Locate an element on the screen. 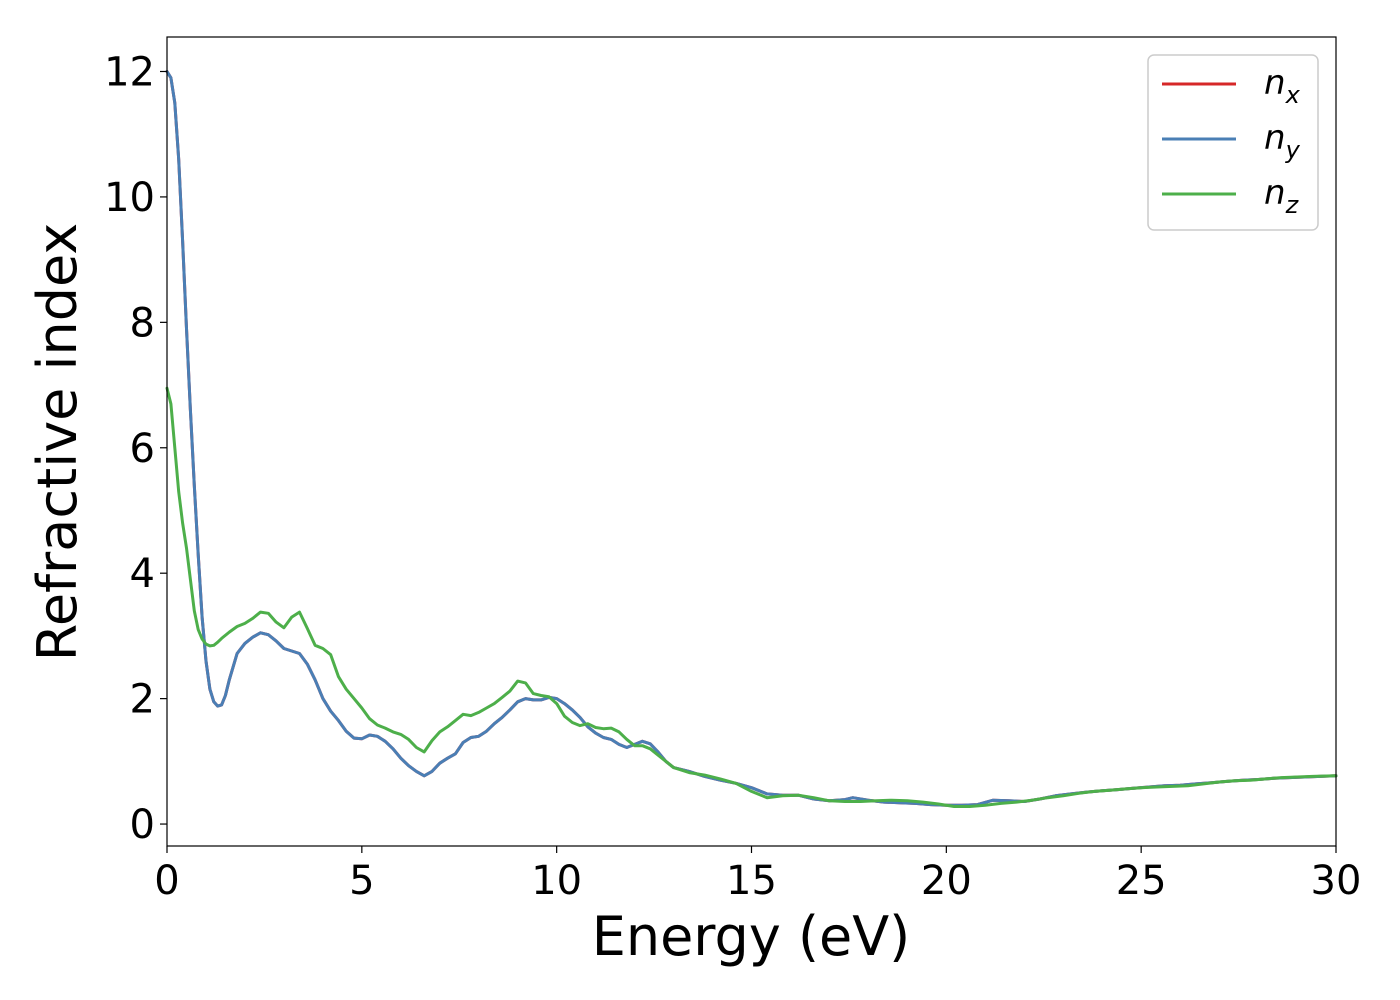 This screenshot has height=1000, width=1400. x-tick-label: 15 is located at coordinates (751, 881).